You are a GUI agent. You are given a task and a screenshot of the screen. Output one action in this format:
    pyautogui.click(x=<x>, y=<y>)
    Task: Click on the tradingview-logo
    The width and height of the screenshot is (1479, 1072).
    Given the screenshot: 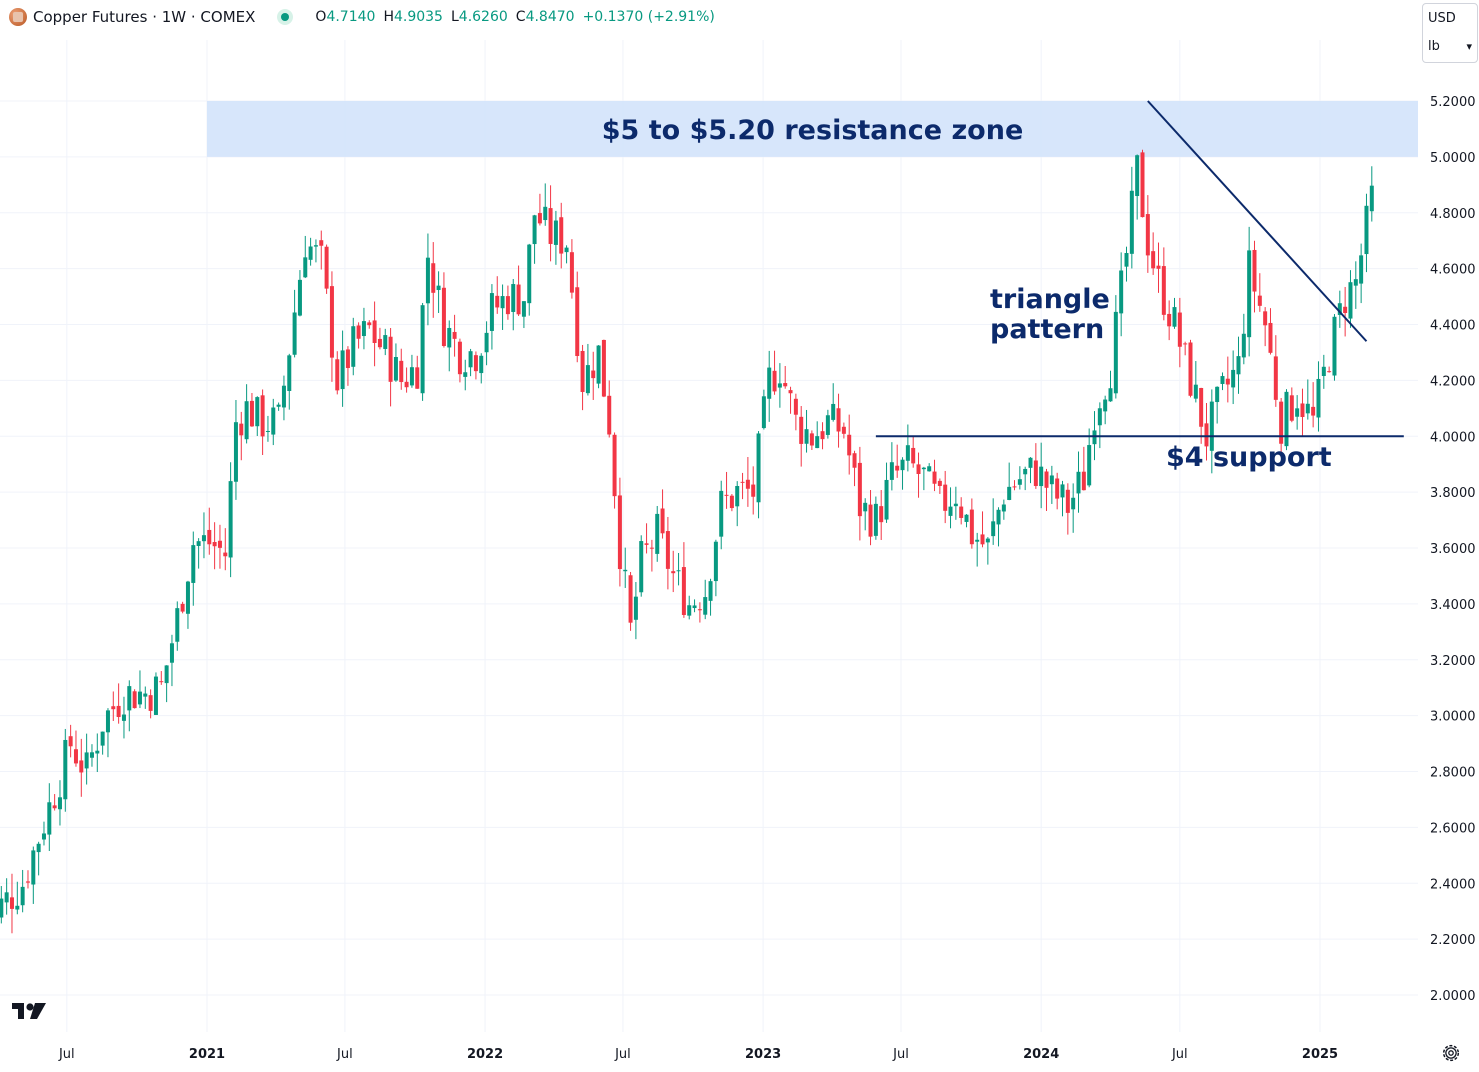 What is the action you would take?
    pyautogui.click(x=30, y=1011)
    